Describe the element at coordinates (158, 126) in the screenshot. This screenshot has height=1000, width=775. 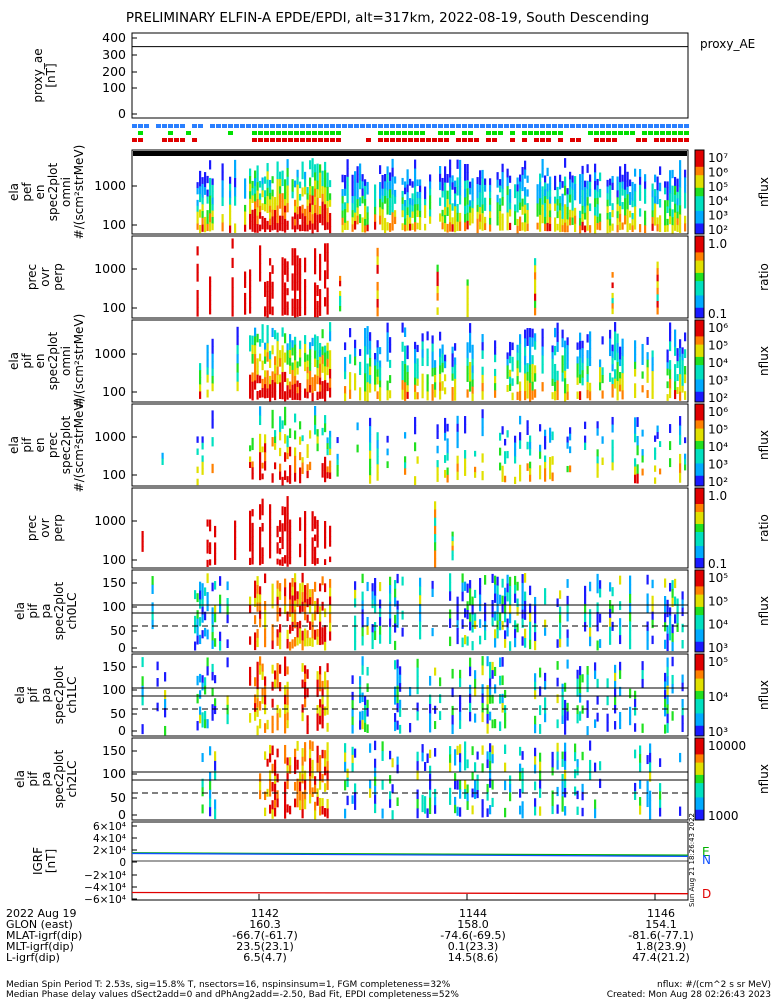
I see `status-bar-blue` at that location.